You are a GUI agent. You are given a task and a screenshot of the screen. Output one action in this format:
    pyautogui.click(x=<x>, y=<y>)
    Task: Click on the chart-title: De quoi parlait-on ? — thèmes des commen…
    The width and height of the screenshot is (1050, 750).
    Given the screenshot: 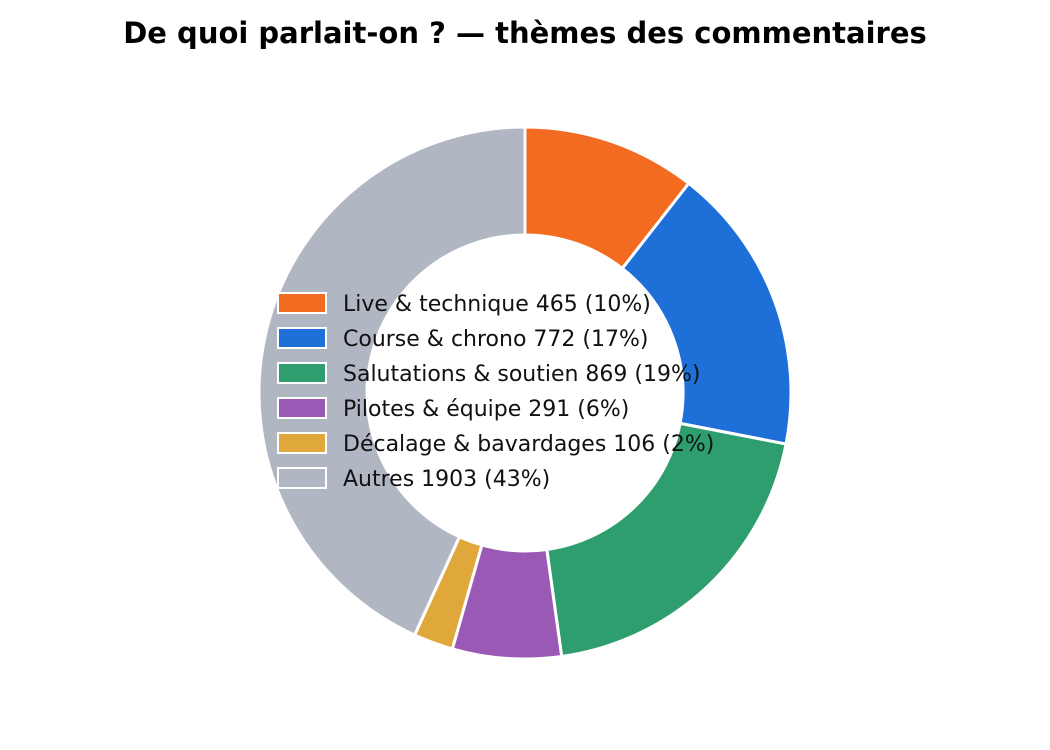 What is the action you would take?
    pyautogui.click(x=525, y=33)
    